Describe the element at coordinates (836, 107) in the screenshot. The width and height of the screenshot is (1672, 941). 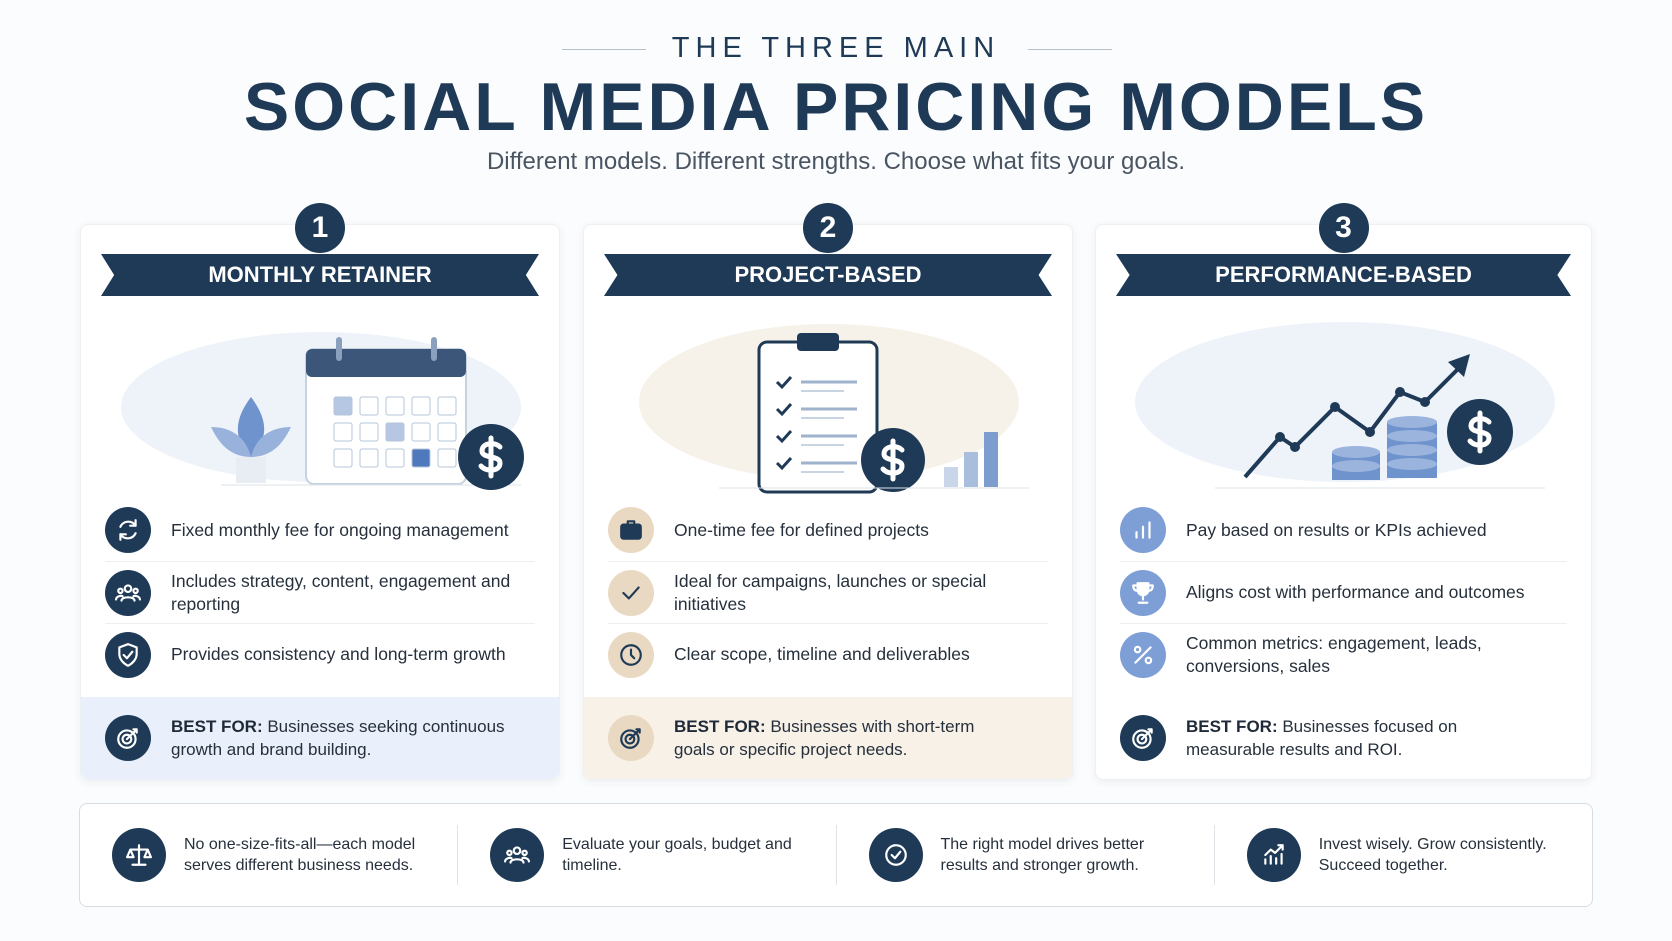
I see `title: SOCIAL MEDIA PRICING MODELS` at that location.